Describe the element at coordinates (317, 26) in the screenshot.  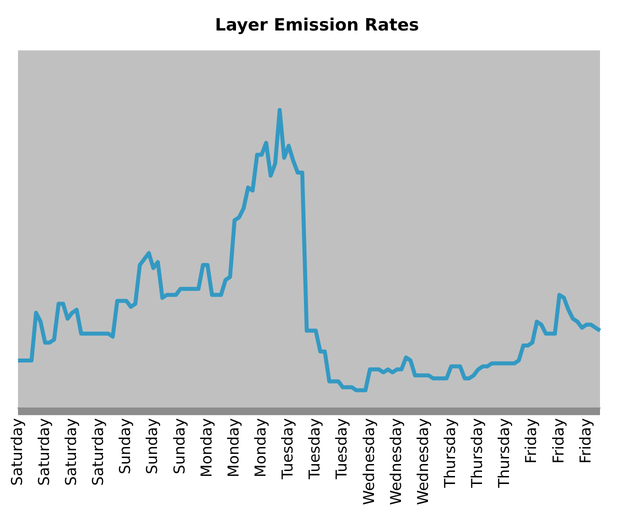
I see `chart-title: Layer Emission Rates` at that location.